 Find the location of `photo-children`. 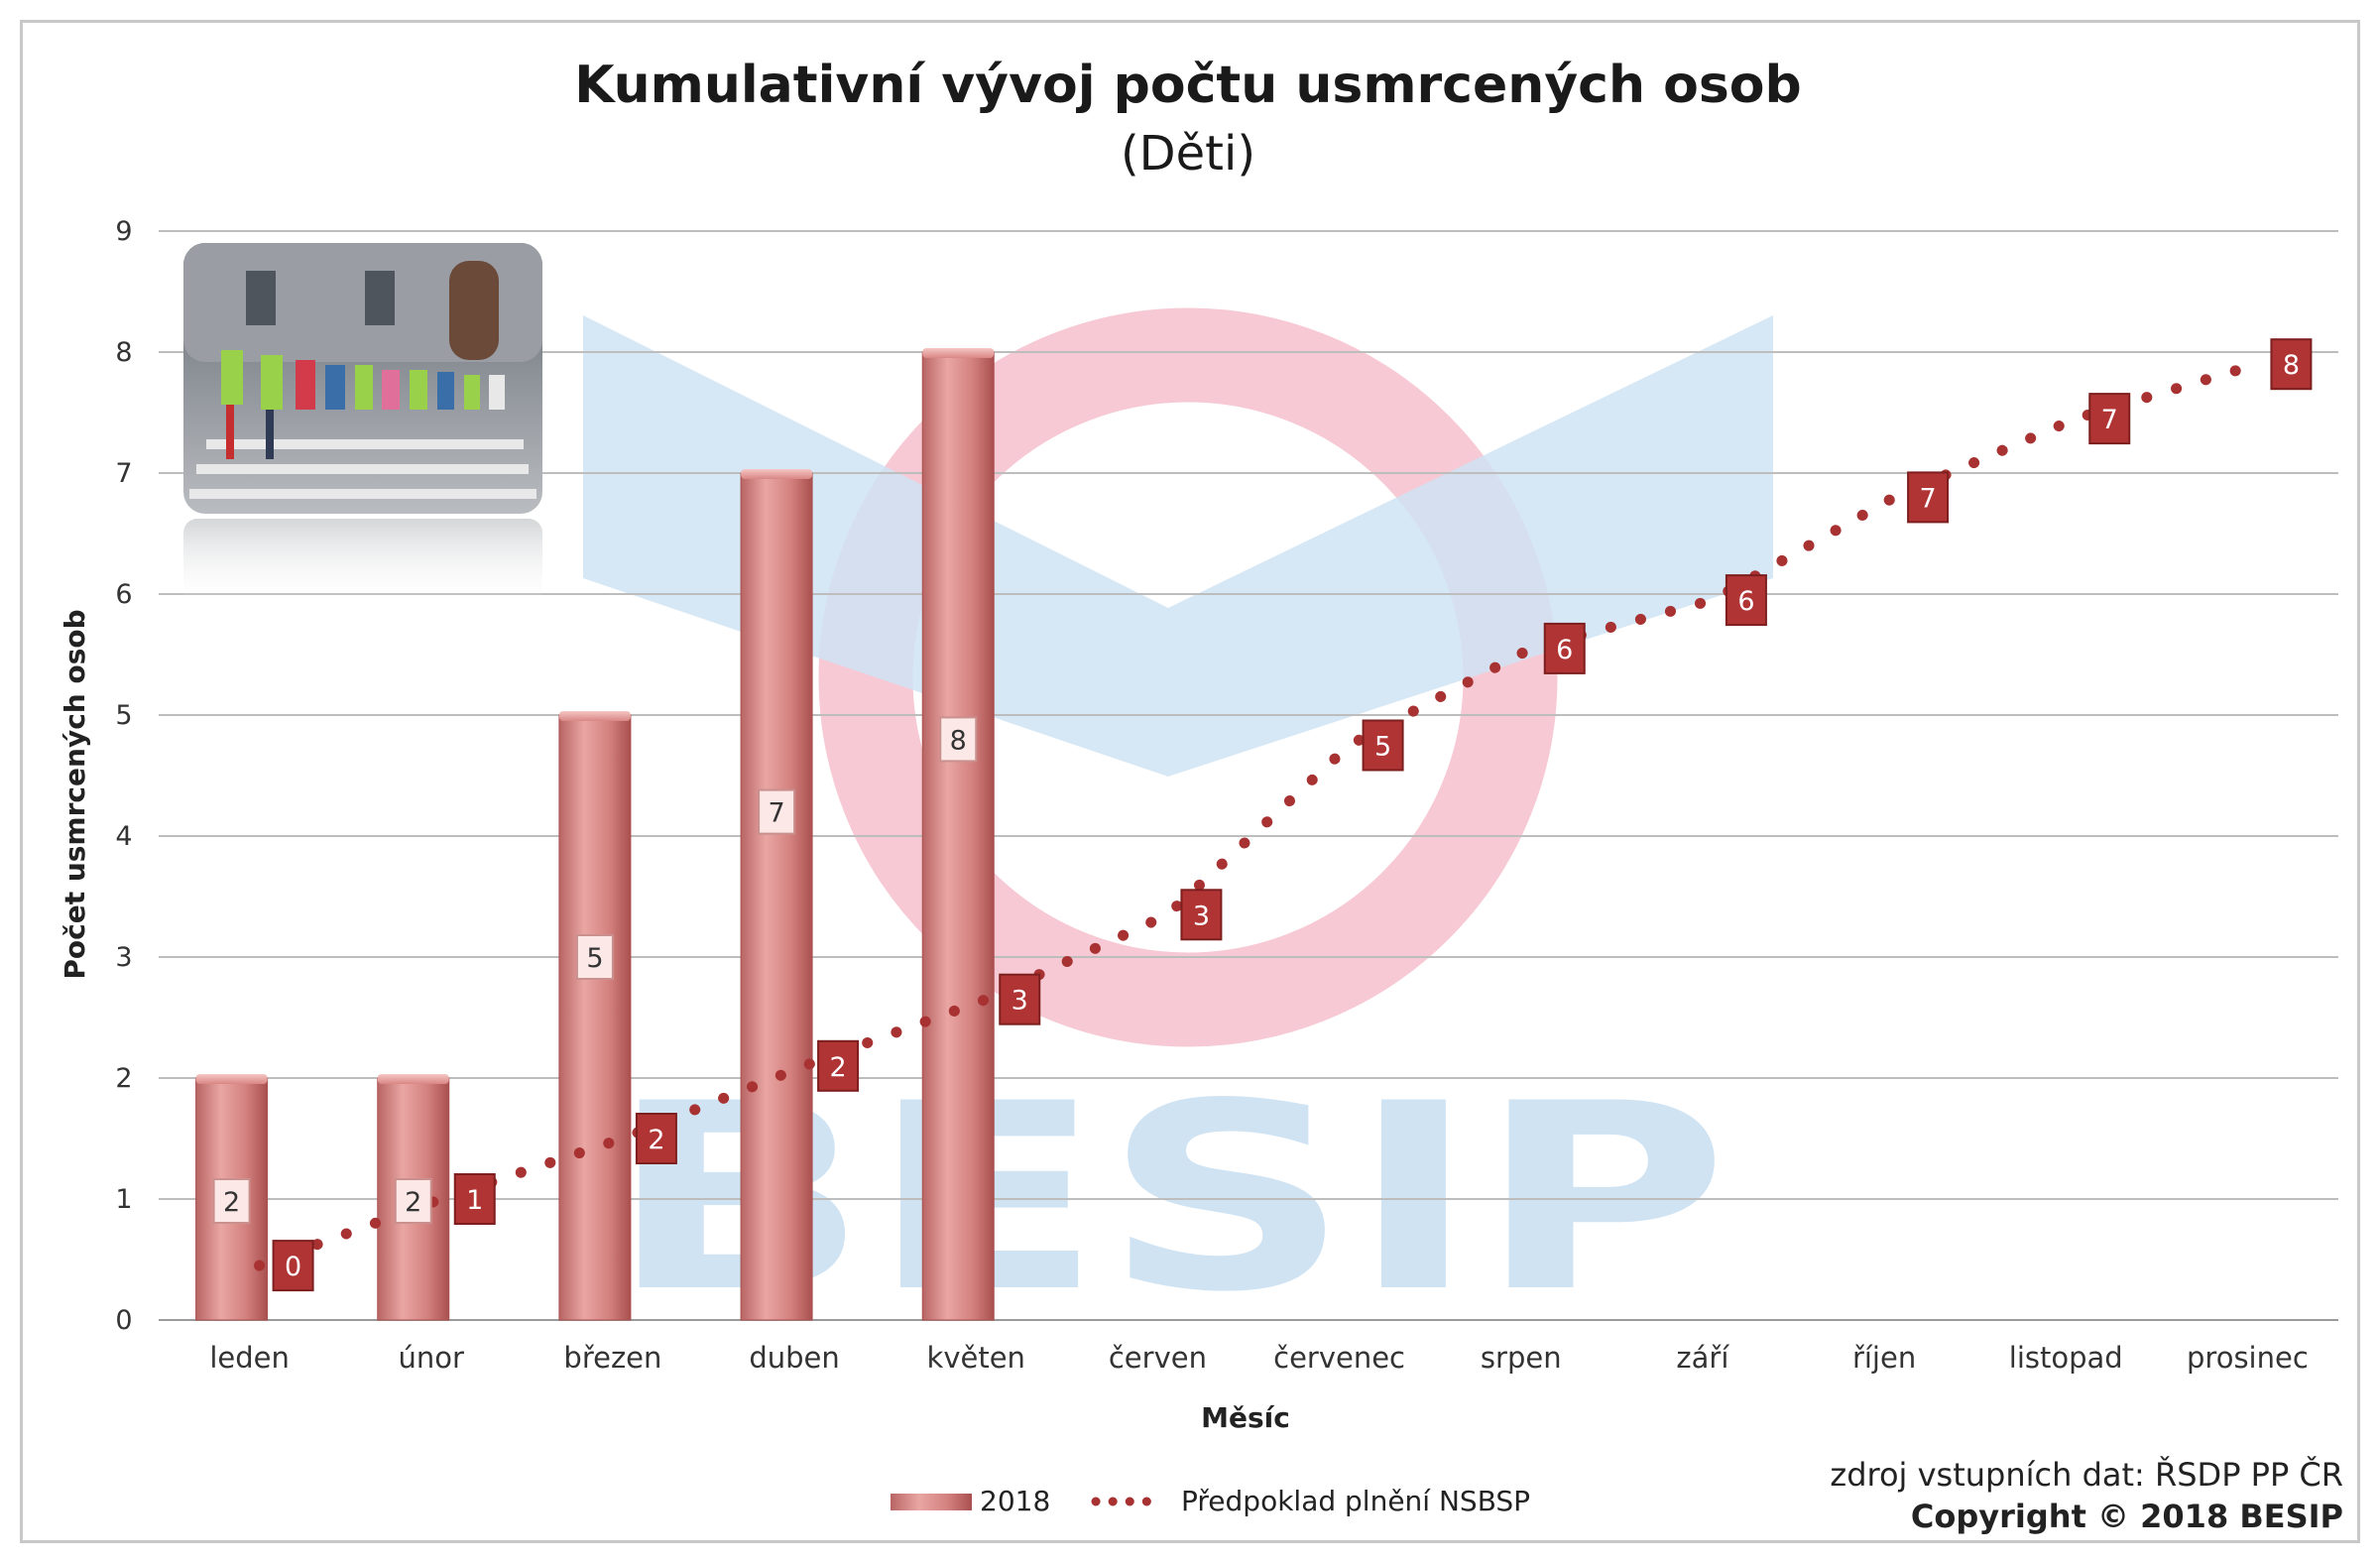

photo-children is located at coordinates (363, 404).